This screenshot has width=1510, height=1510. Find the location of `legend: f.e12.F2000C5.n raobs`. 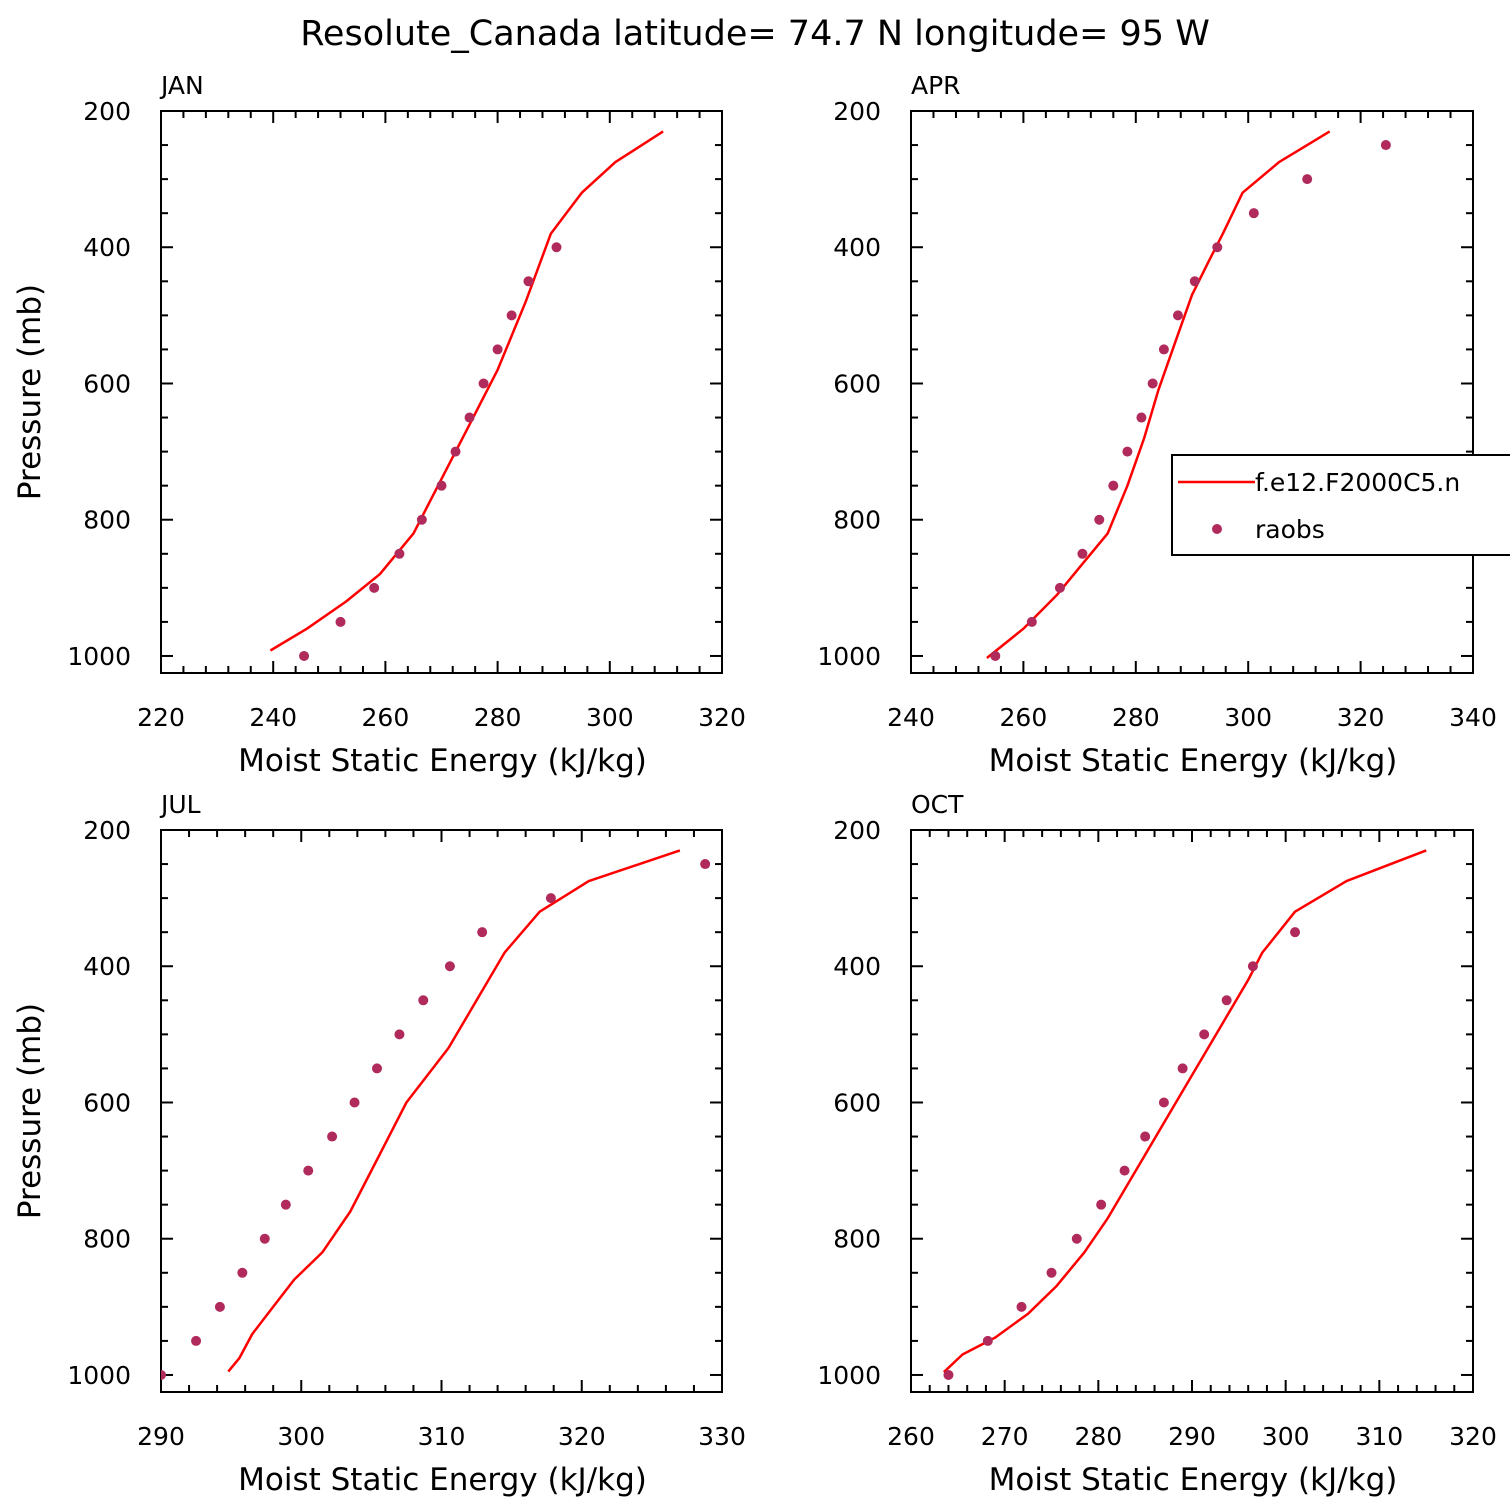

legend: f.e12.F2000C5.n raobs is located at coordinates (1340, 505).